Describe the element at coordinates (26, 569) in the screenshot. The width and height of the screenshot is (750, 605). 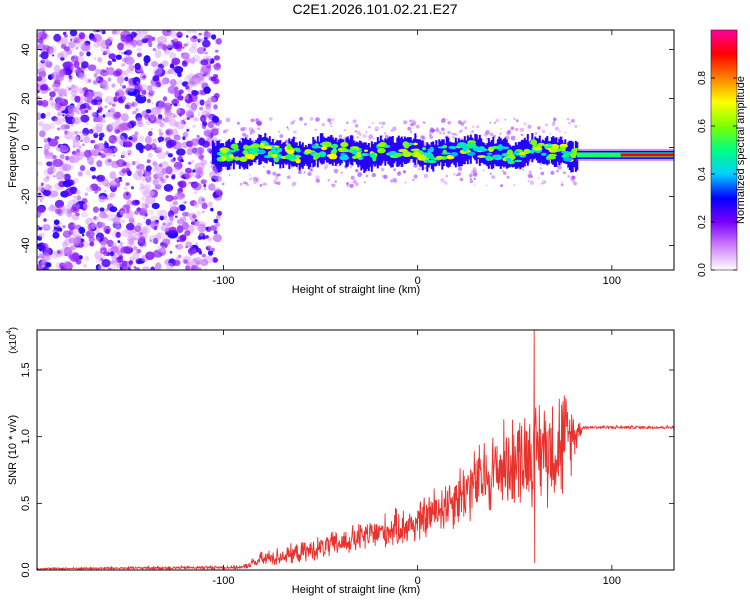
I see `snr-y-tick-label: 0.0` at that location.